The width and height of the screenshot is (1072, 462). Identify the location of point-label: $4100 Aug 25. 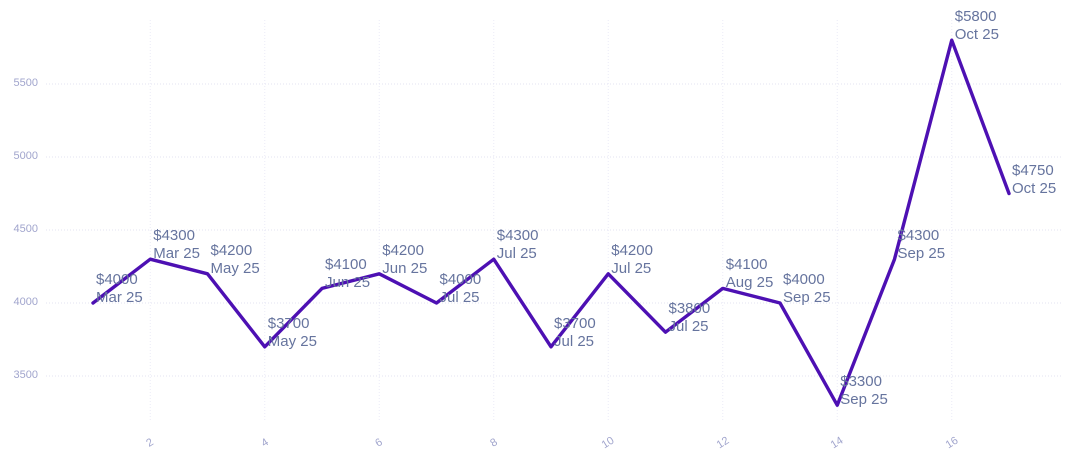
(750, 274).